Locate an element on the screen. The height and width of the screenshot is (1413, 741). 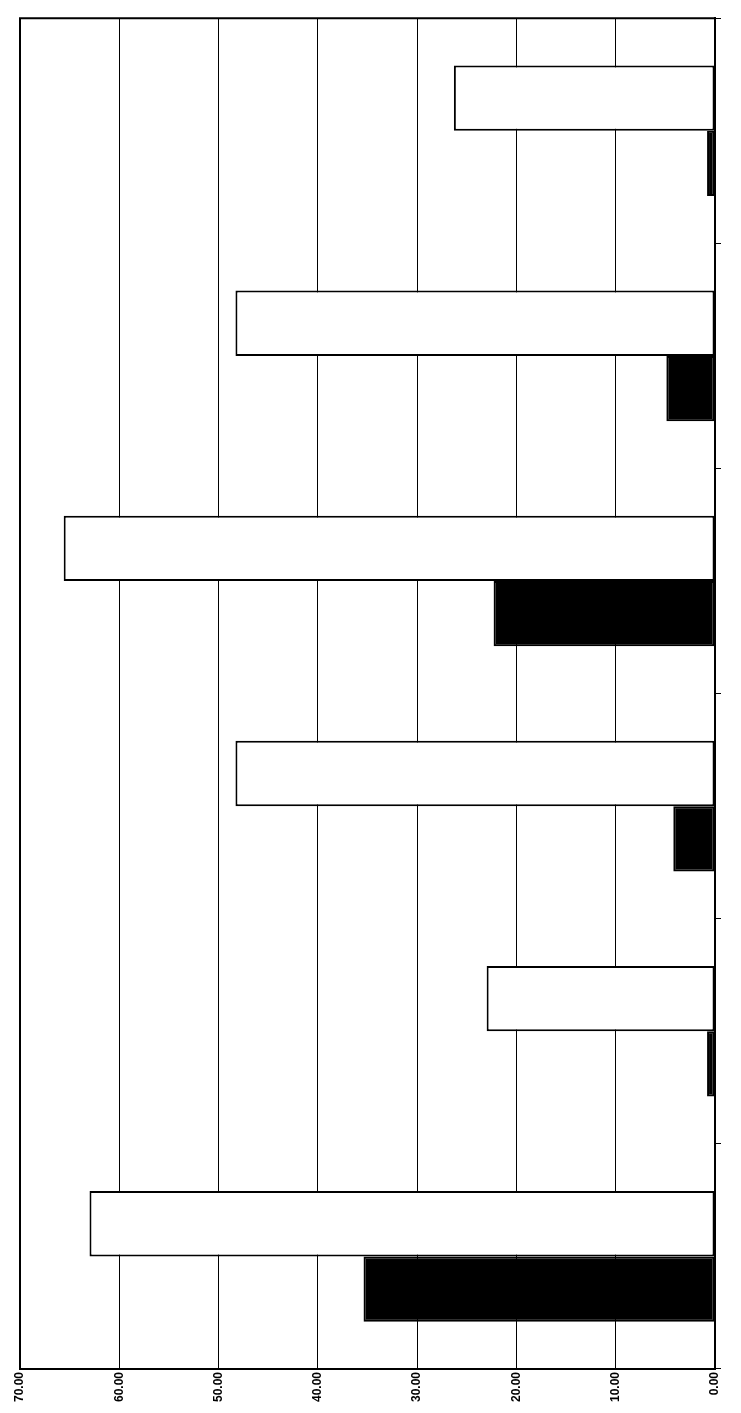
x-tick-label: 60.00 is located at coordinates (118, 1386).